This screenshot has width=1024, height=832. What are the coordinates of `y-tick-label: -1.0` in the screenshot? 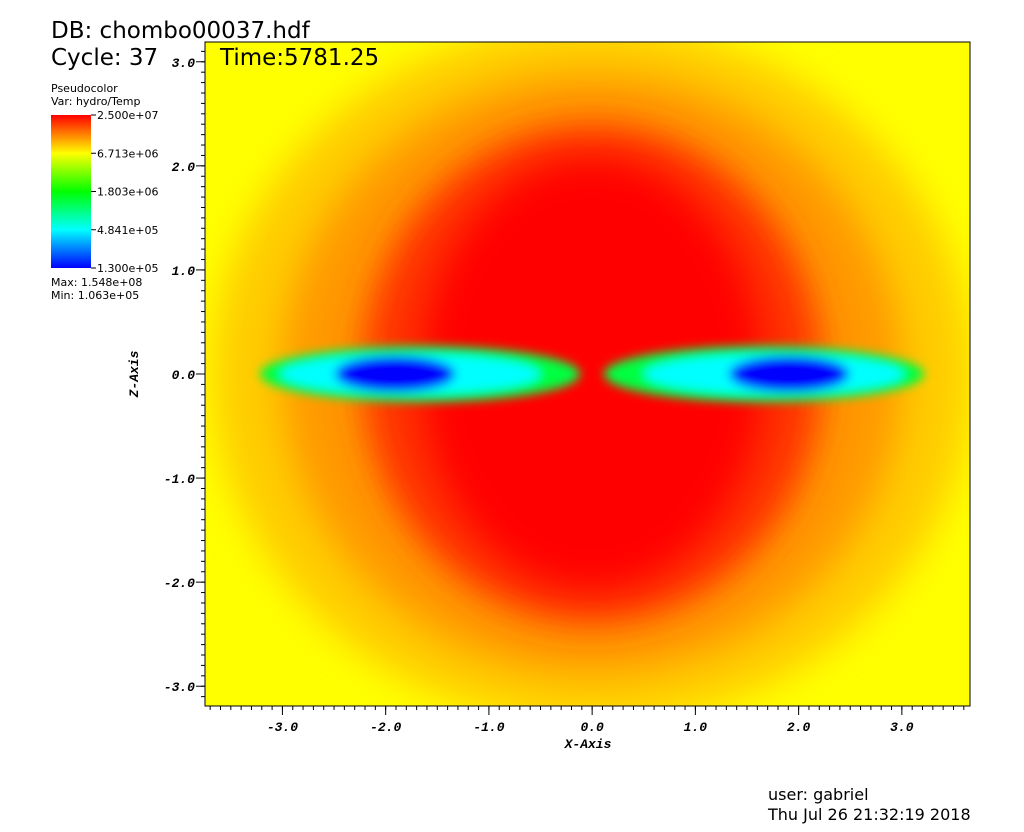 It's located at (179, 479).